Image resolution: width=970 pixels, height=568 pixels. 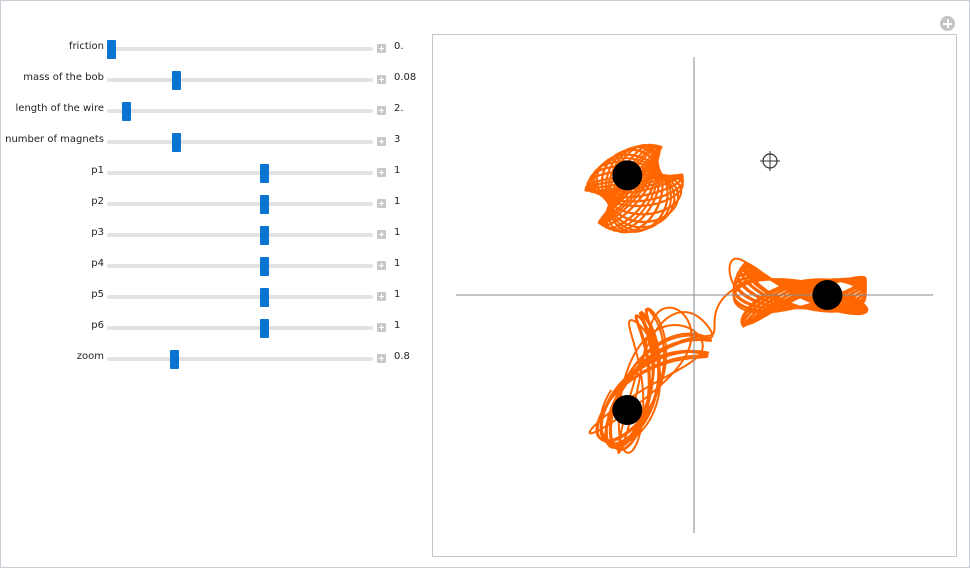 I want to click on control-row-p6: p6 1, so click(x=216, y=328).